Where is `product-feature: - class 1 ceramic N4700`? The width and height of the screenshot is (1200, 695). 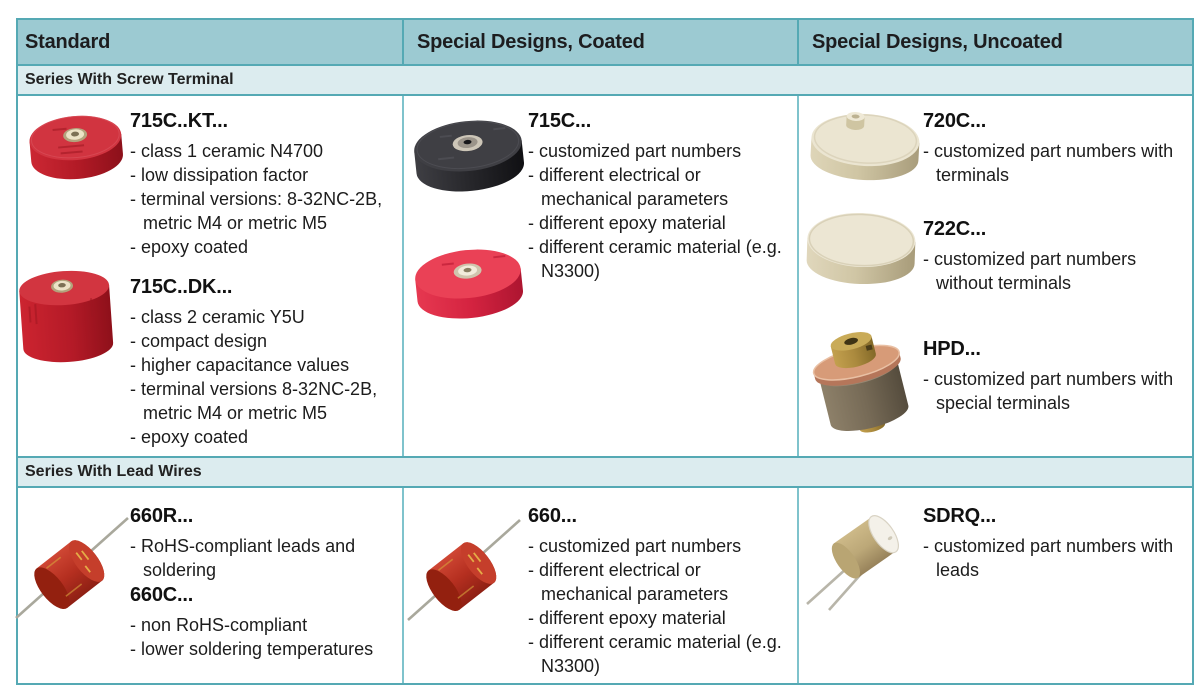 product-feature: - class 1 ceramic N4700 is located at coordinates (227, 151).